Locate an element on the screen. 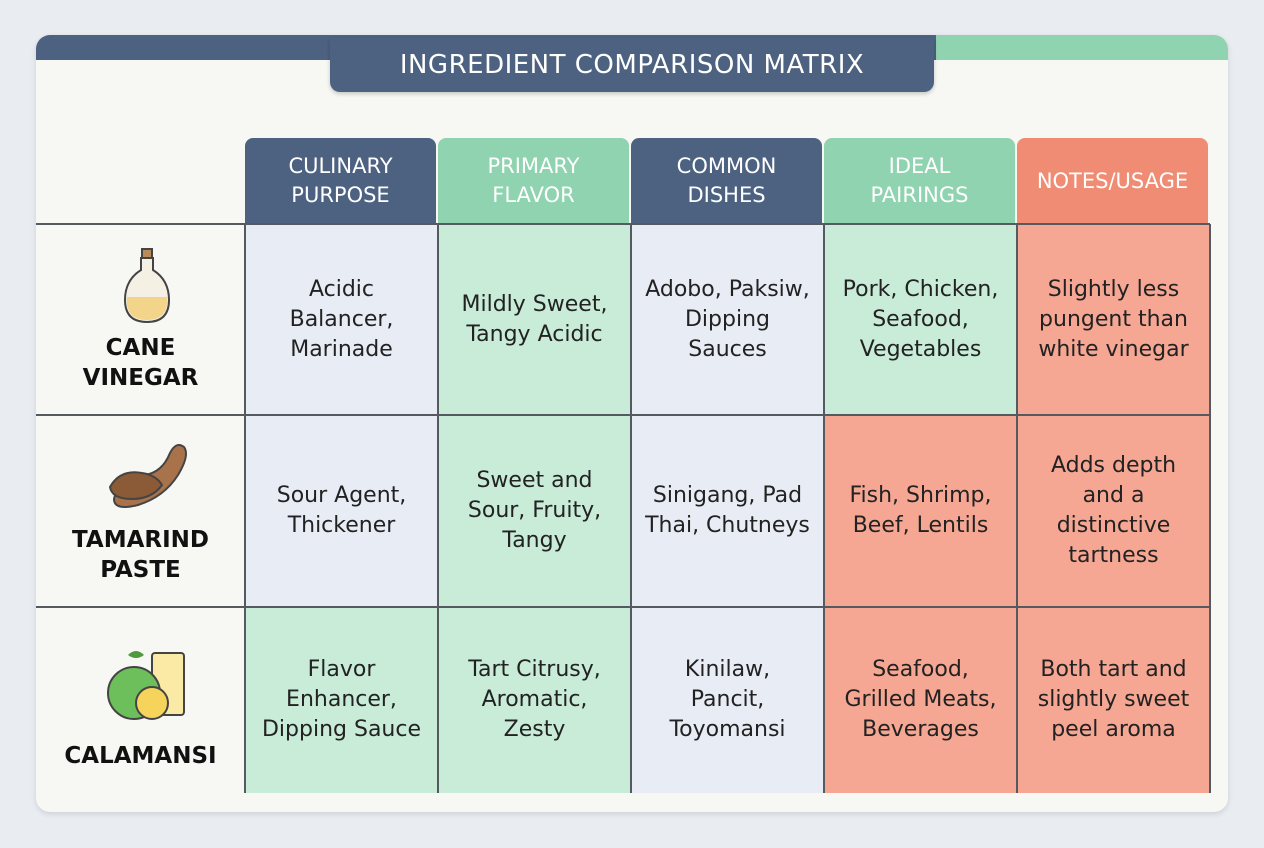  calamansi-icon is located at coordinates (146, 685).